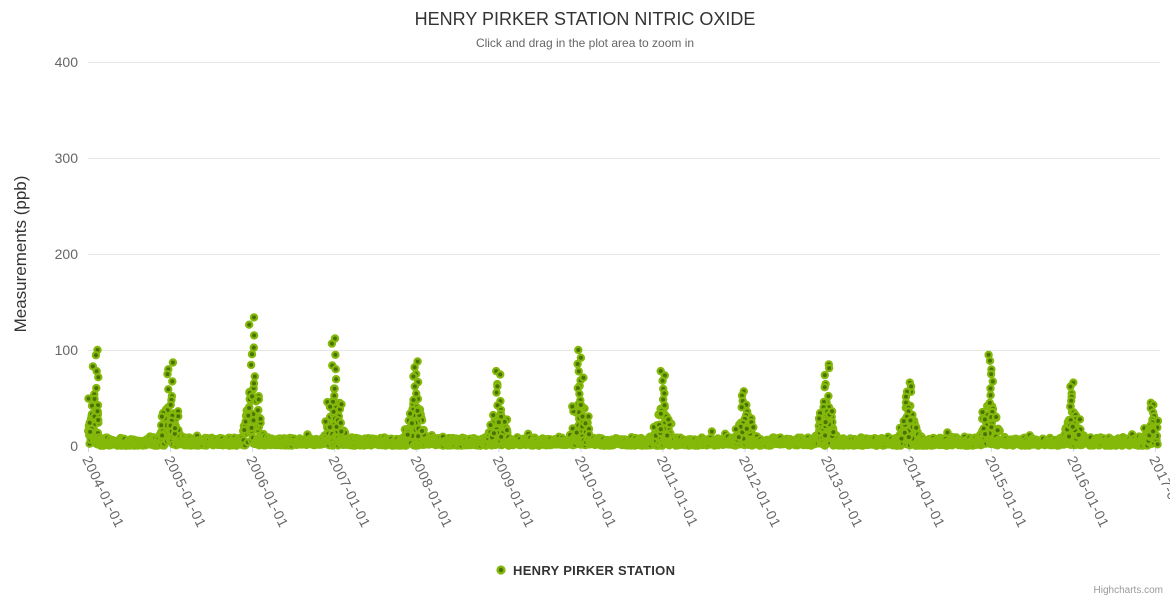  Describe the element at coordinates (1128, 590) in the screenshot. I see `highcharts-credits-link: Highcharts.com` at that location.